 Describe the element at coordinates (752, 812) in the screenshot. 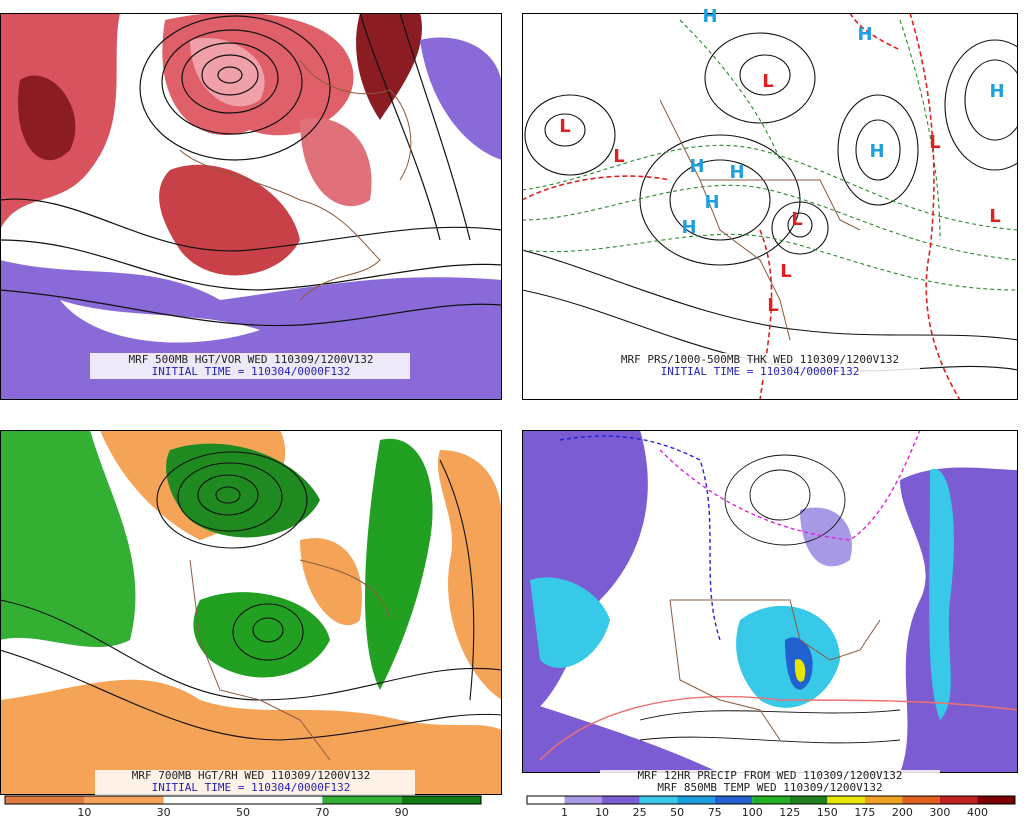

I see `colorbar-label: 100` at that location.